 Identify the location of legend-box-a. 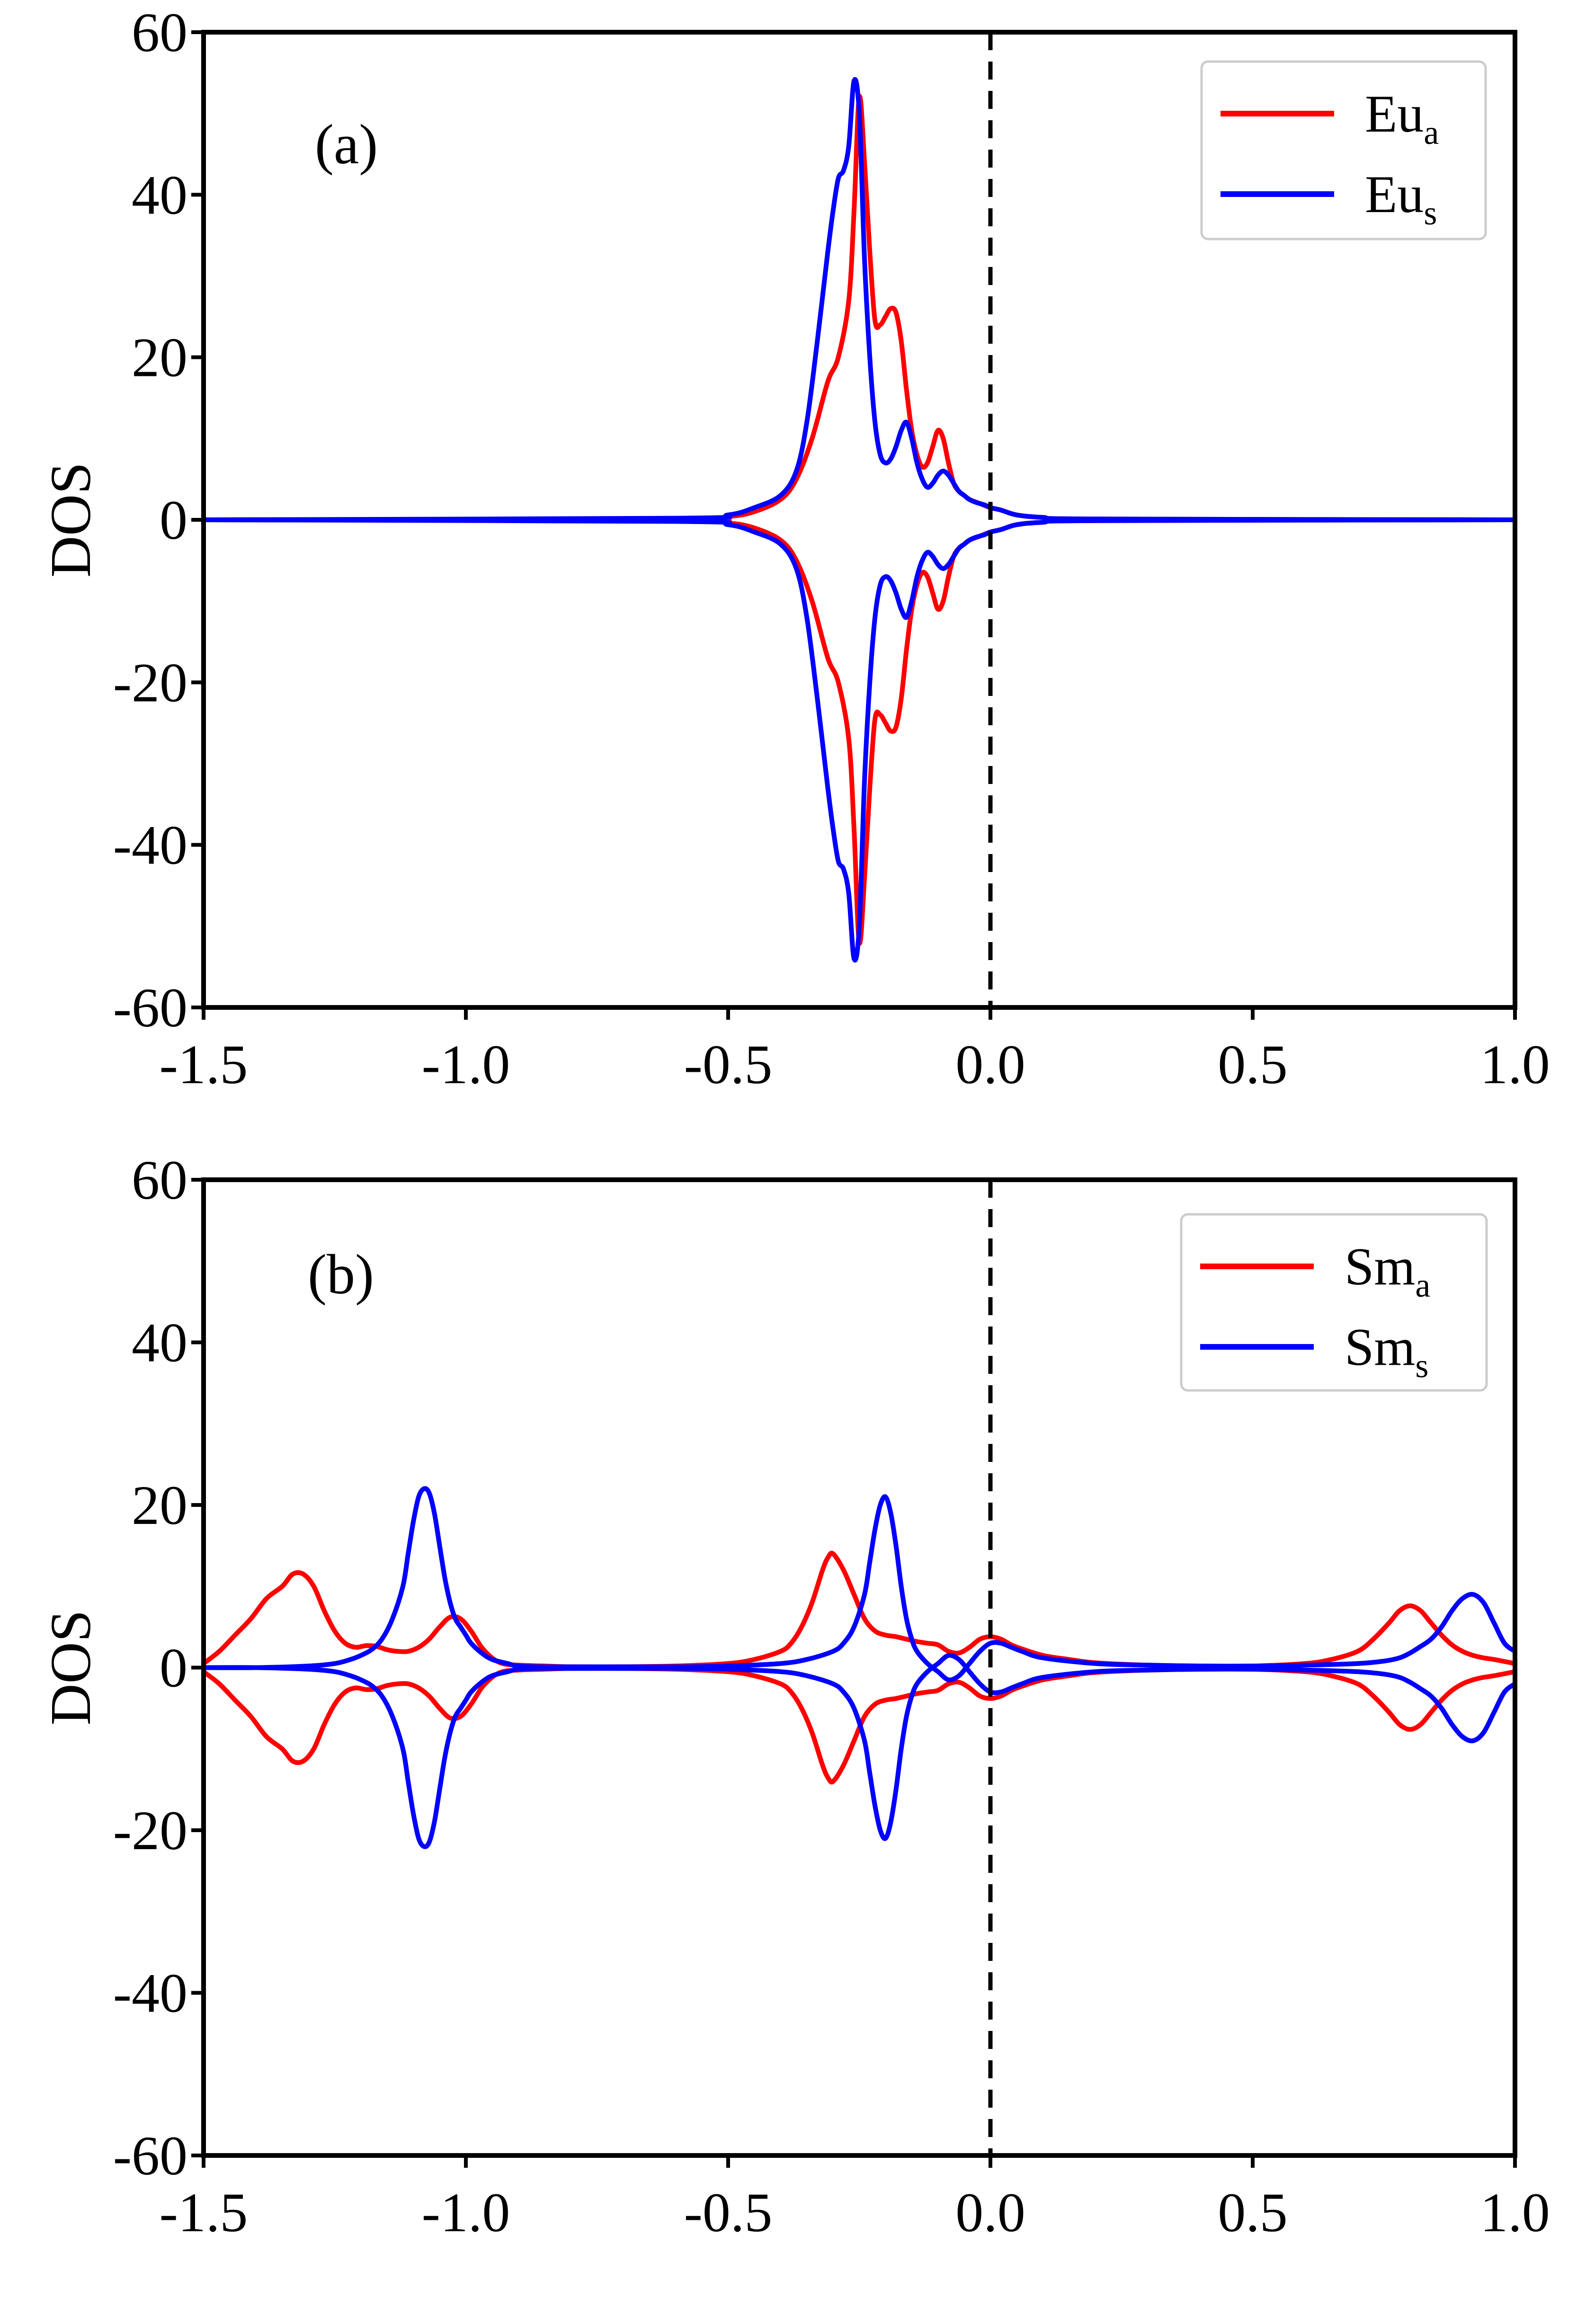
(1343, 150).